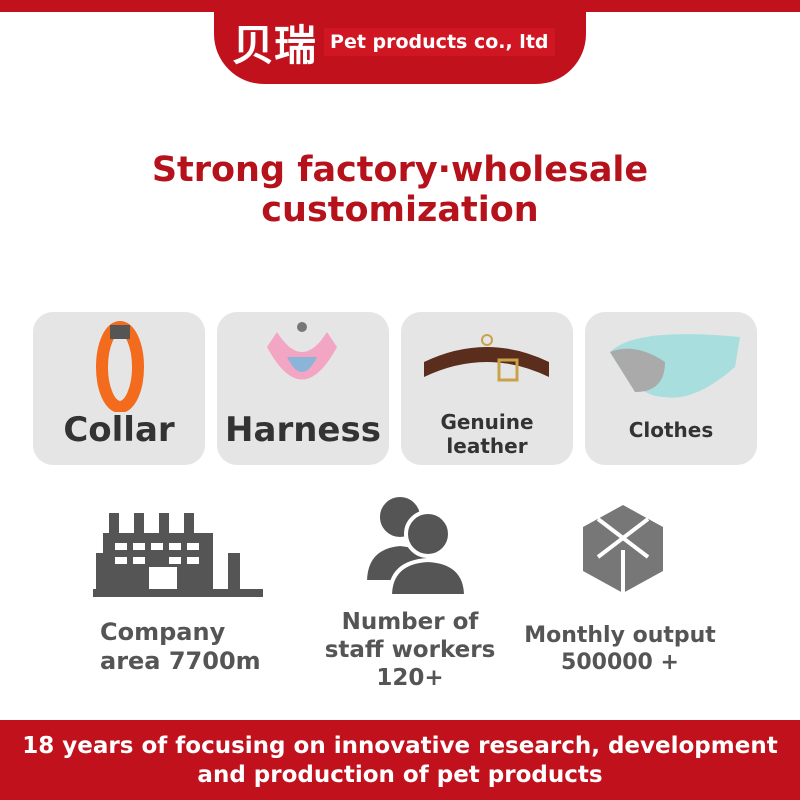 This screenshot has width=800, height=800. Describe the element at coordinates (620, 635) in the screenshot. I see `stat-text: Monthly output` at that location.